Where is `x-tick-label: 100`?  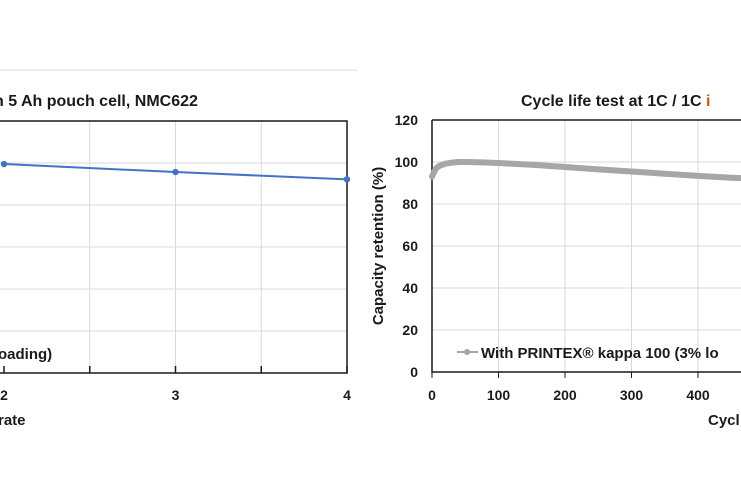 x-tick-label: 100 is located at coordinates (499, 395).